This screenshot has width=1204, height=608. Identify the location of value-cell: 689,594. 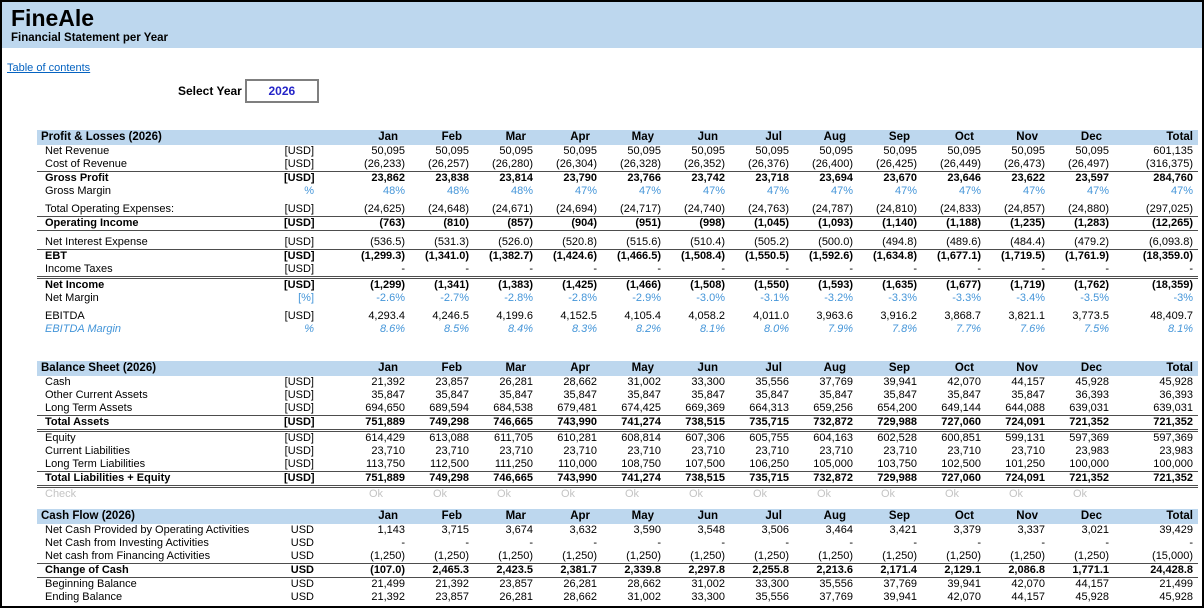
(440, 409).